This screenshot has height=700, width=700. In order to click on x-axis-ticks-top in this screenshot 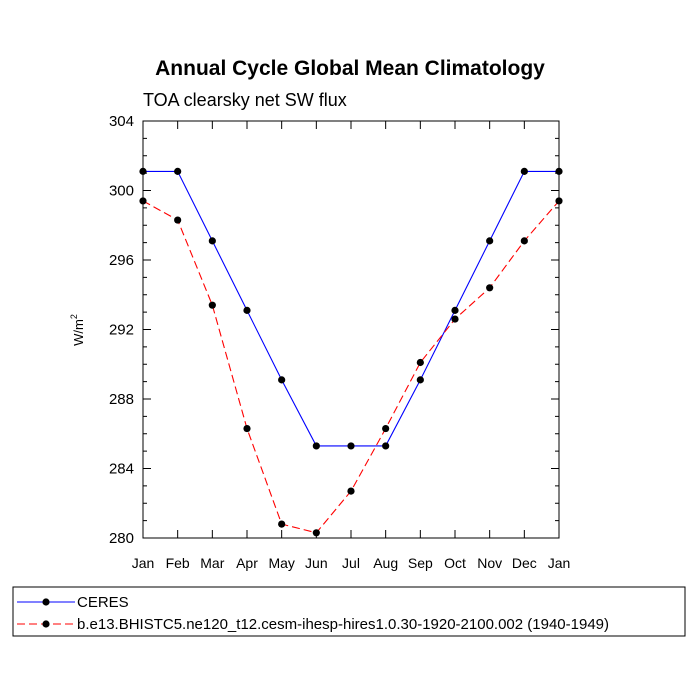, I will do `click(351, 125)`.